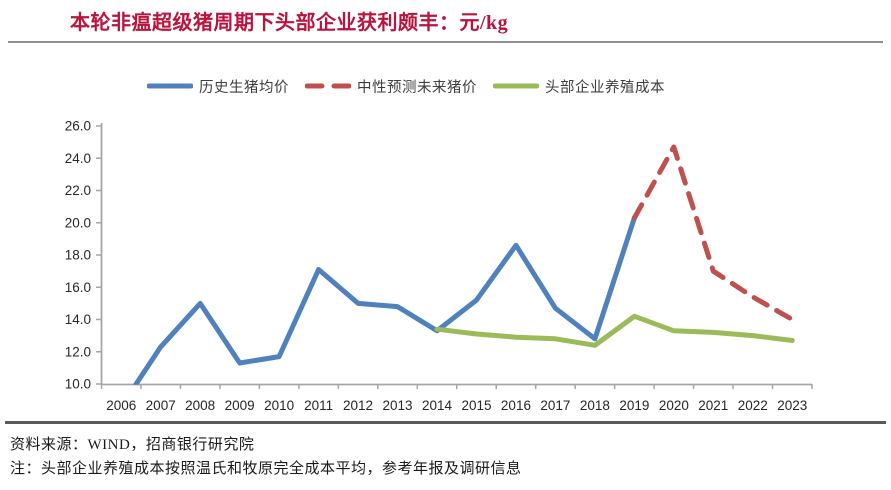 Image resolution: width=891 pixels, height=490 pixels. Describe the element at coordinates (555, 405) in the screenshot. I see `x-tick-label: 2017` at that location.